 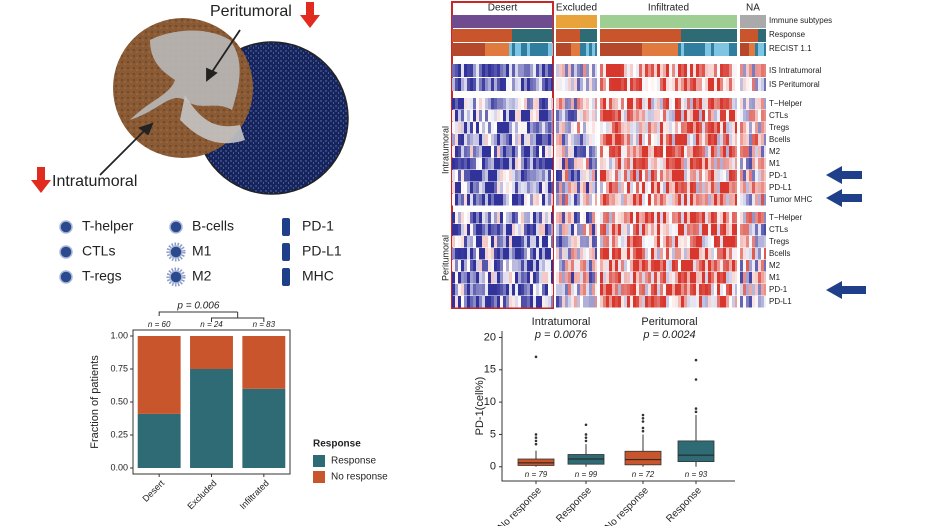 What do you see at coordinates (119, 467) in the screenshot?
I see `y-tick-label: 0.00` at bounding box center [119, 467].